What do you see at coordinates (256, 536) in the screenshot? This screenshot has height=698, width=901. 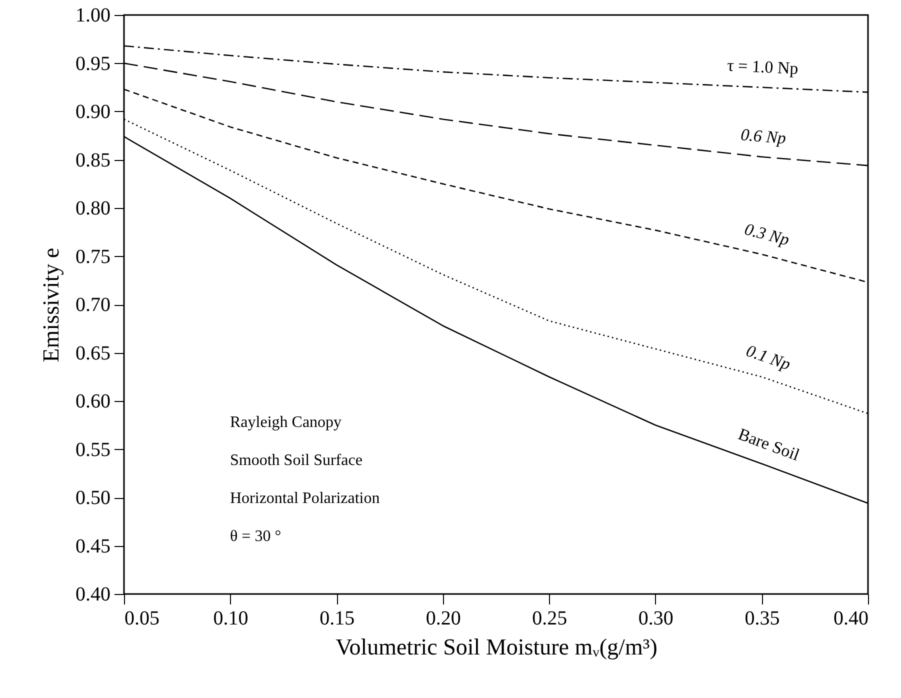 I see `annotation: θ = 30 °` at bounding box center [256, 536].